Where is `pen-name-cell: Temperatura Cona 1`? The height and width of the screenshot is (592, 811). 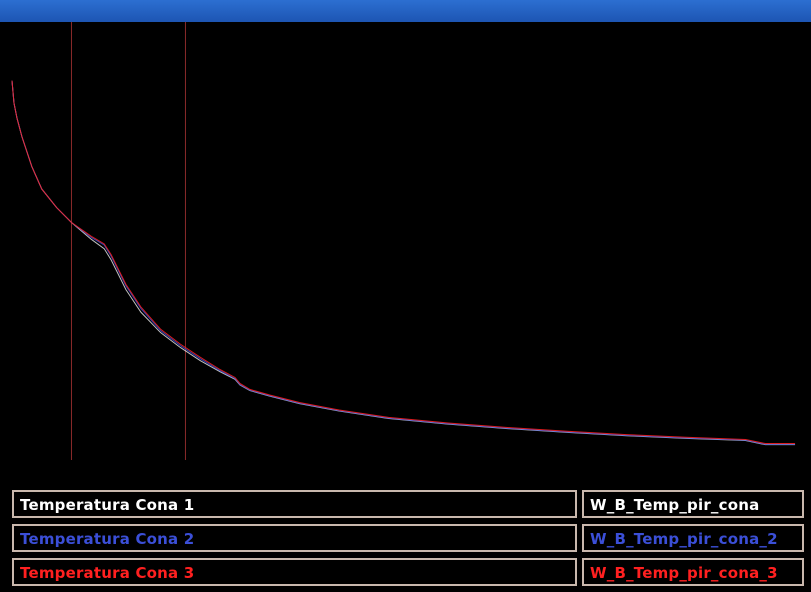 pen-name-cell: Temperatura Cona 1 is located at coordinates (294, 504).